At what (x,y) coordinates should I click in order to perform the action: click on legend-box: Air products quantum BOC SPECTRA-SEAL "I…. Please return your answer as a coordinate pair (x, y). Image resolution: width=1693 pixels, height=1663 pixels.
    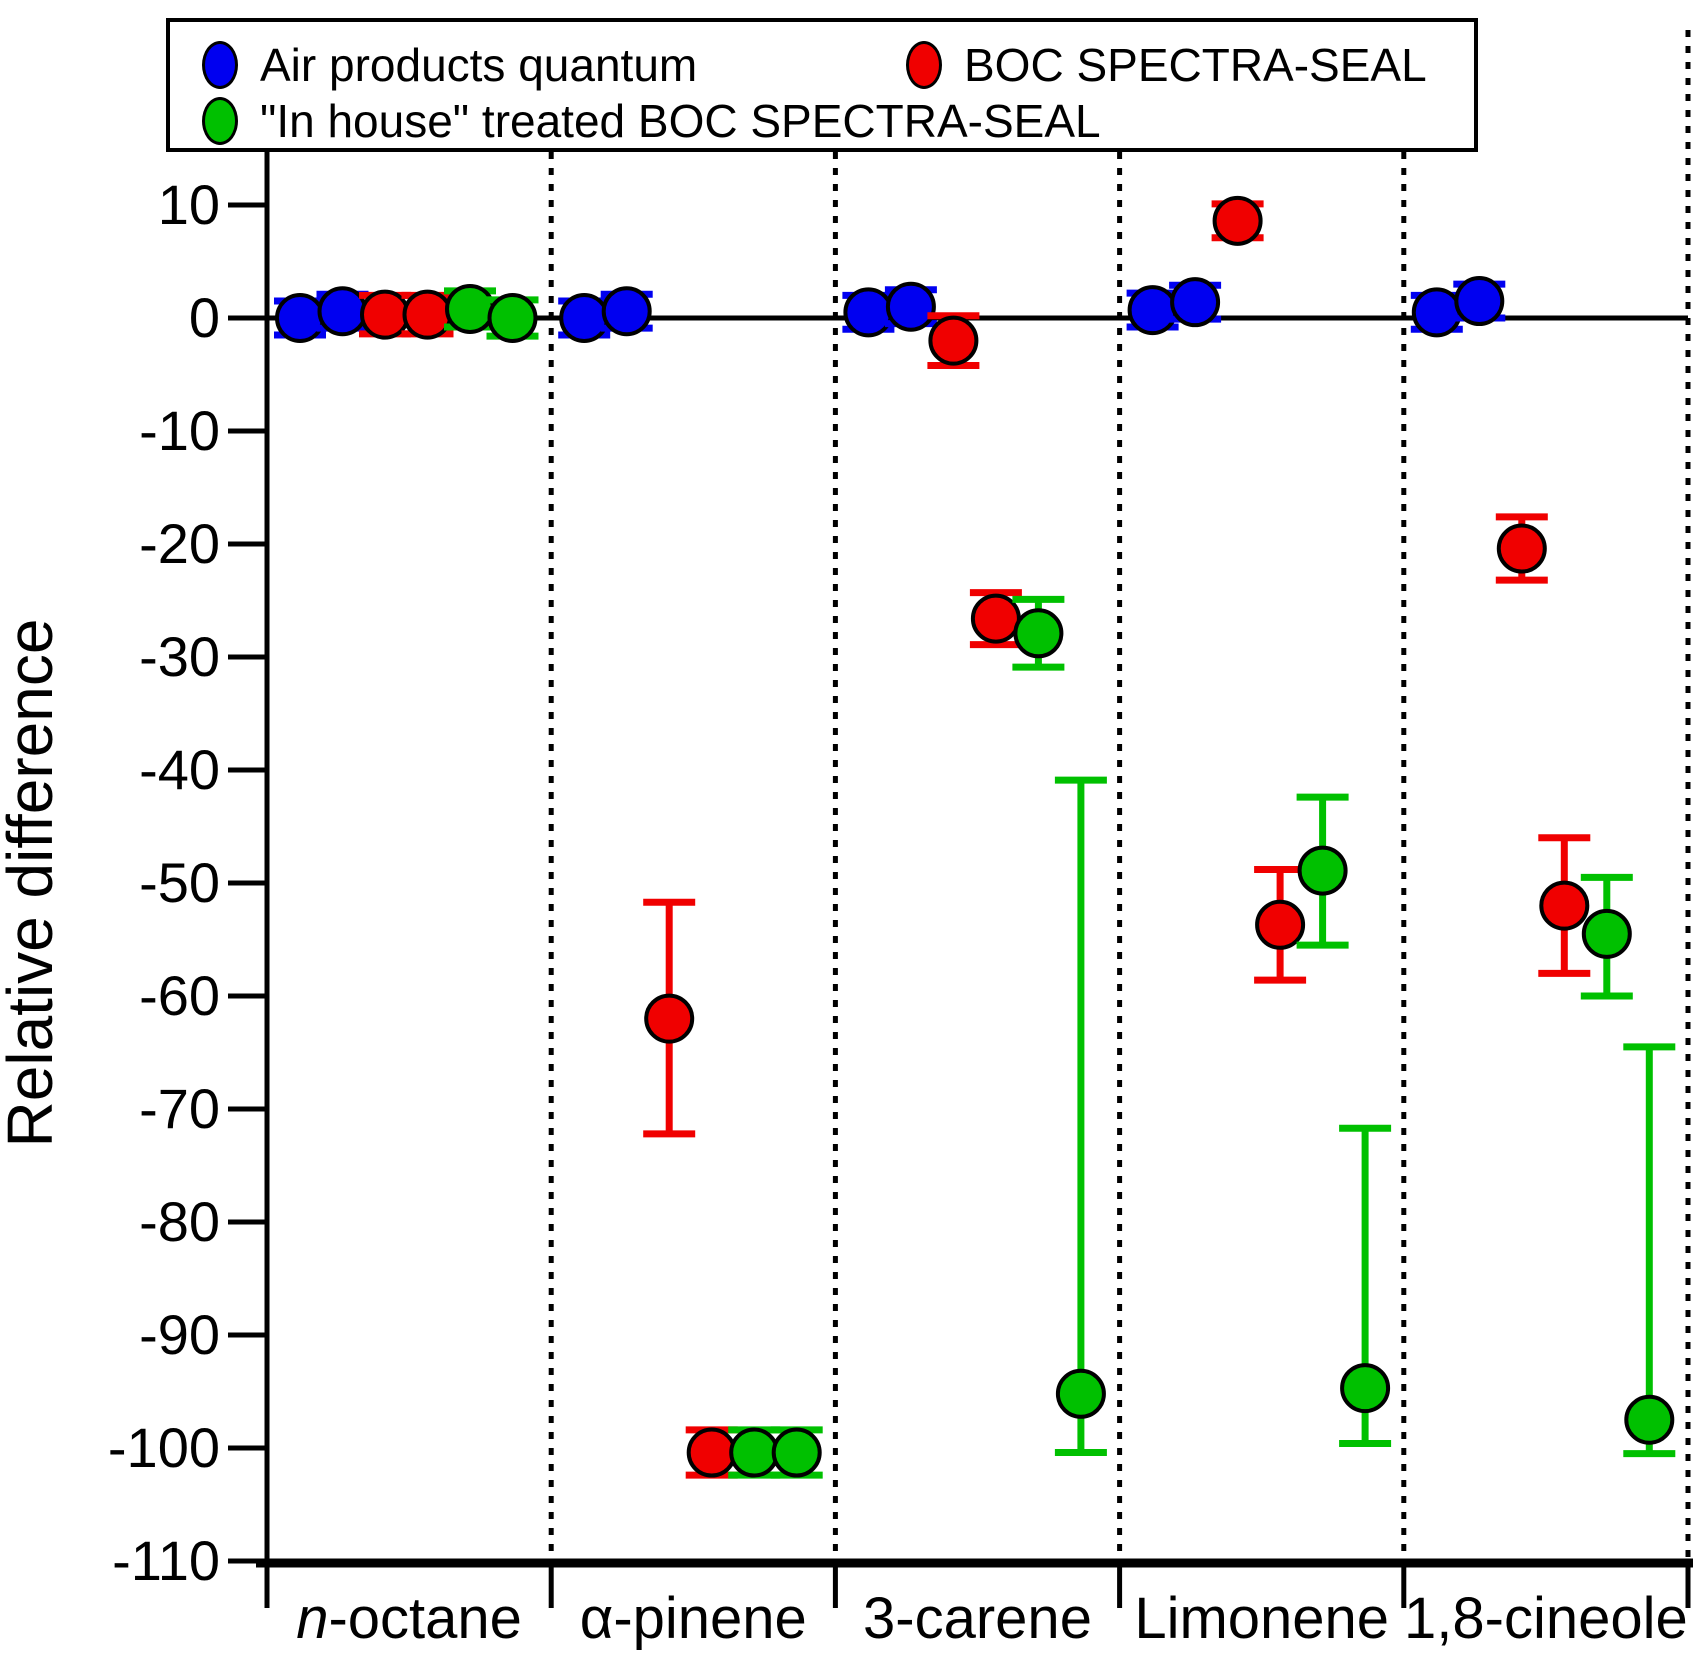
    Looking at the image, I should click on (822, 85).